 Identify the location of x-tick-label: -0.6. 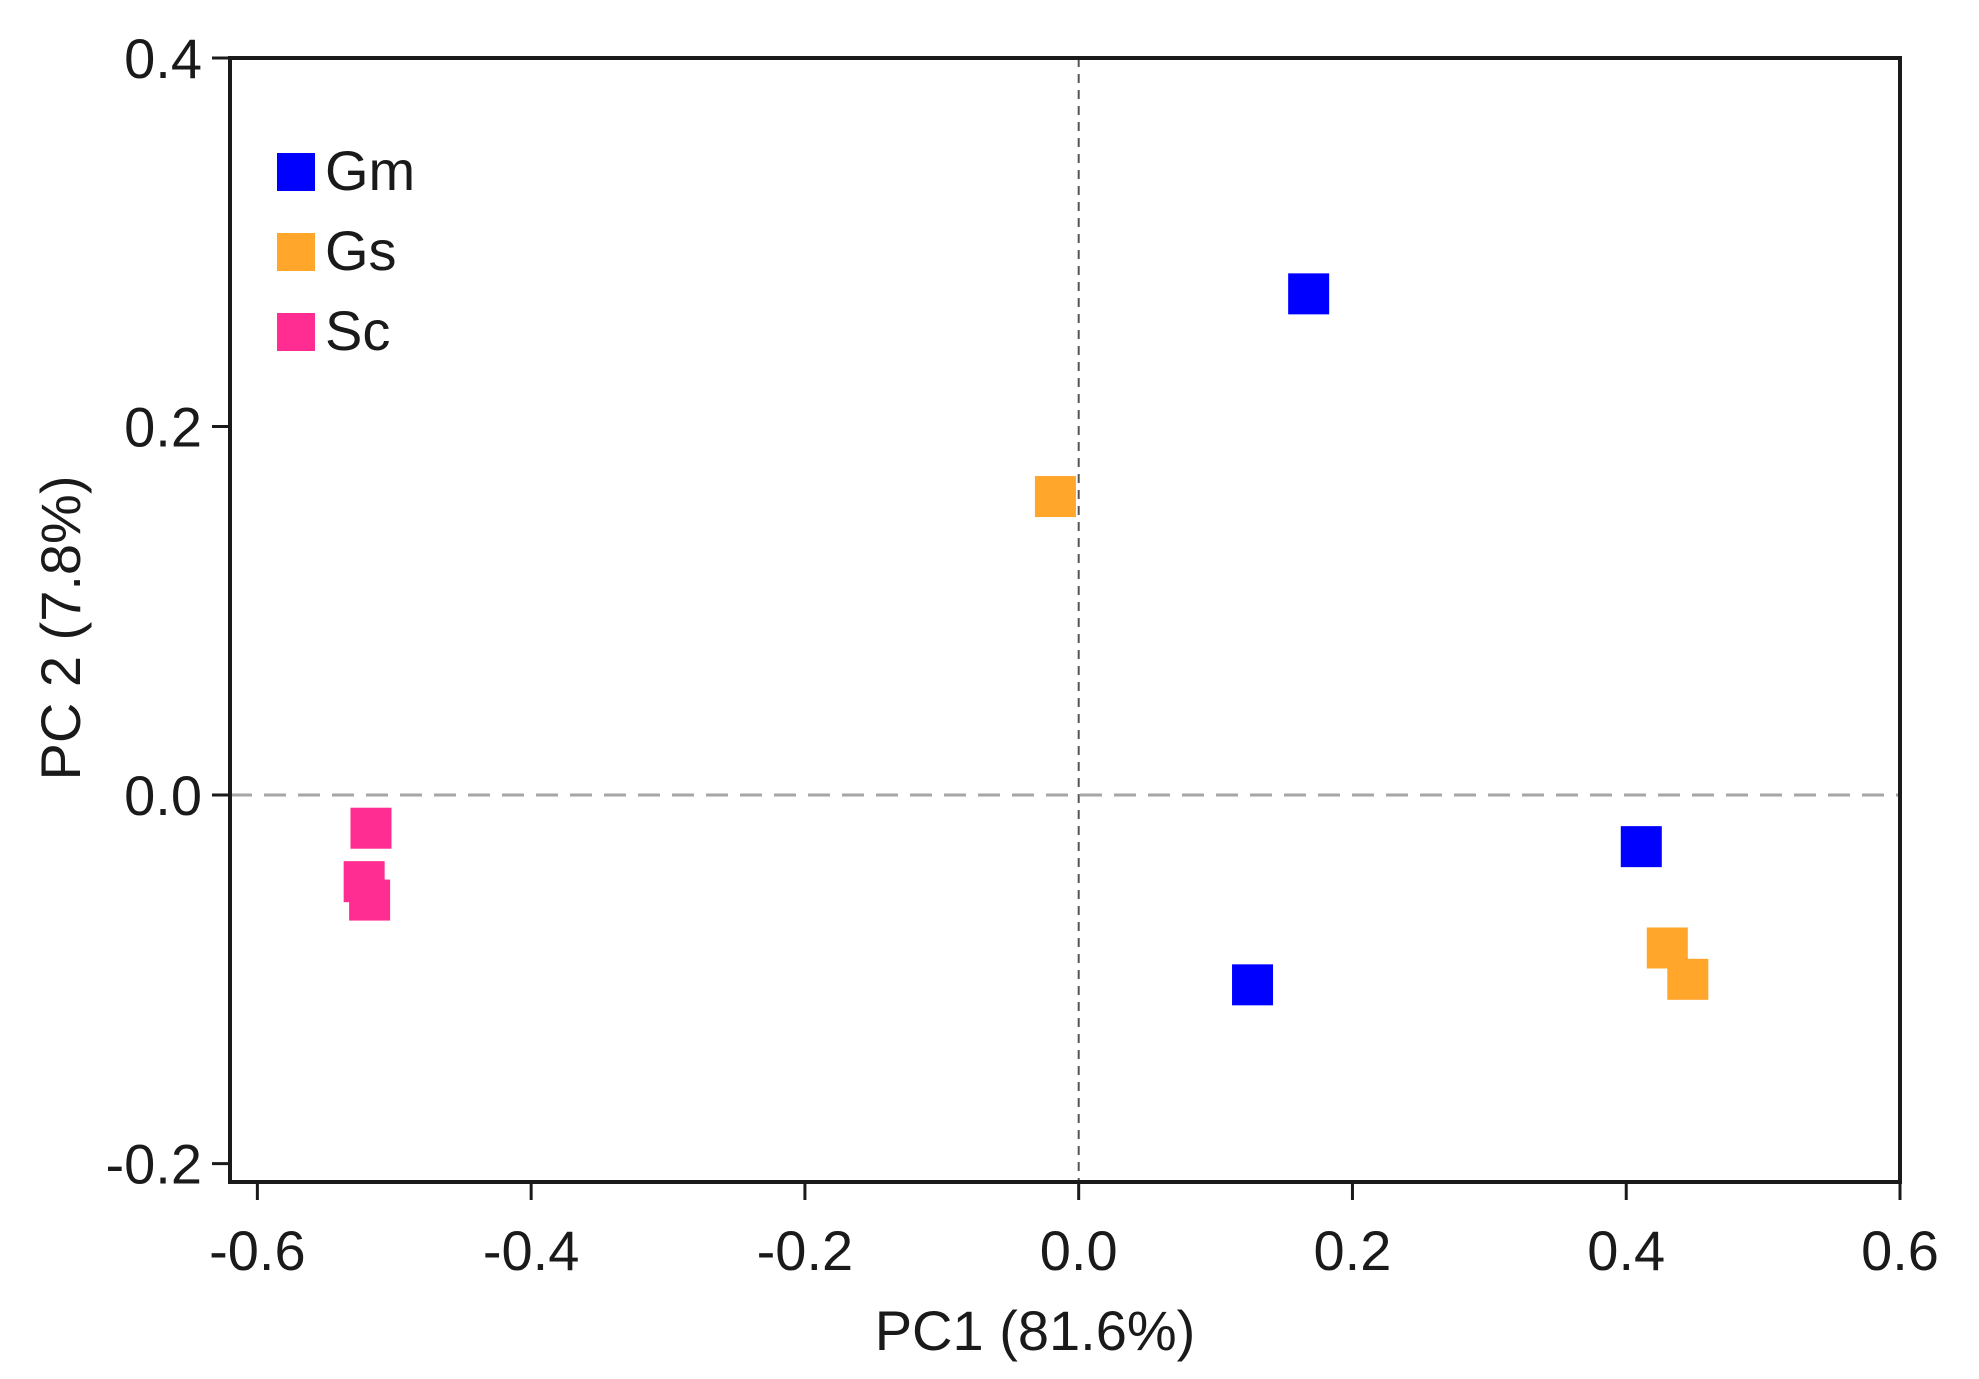
(257, 1250).